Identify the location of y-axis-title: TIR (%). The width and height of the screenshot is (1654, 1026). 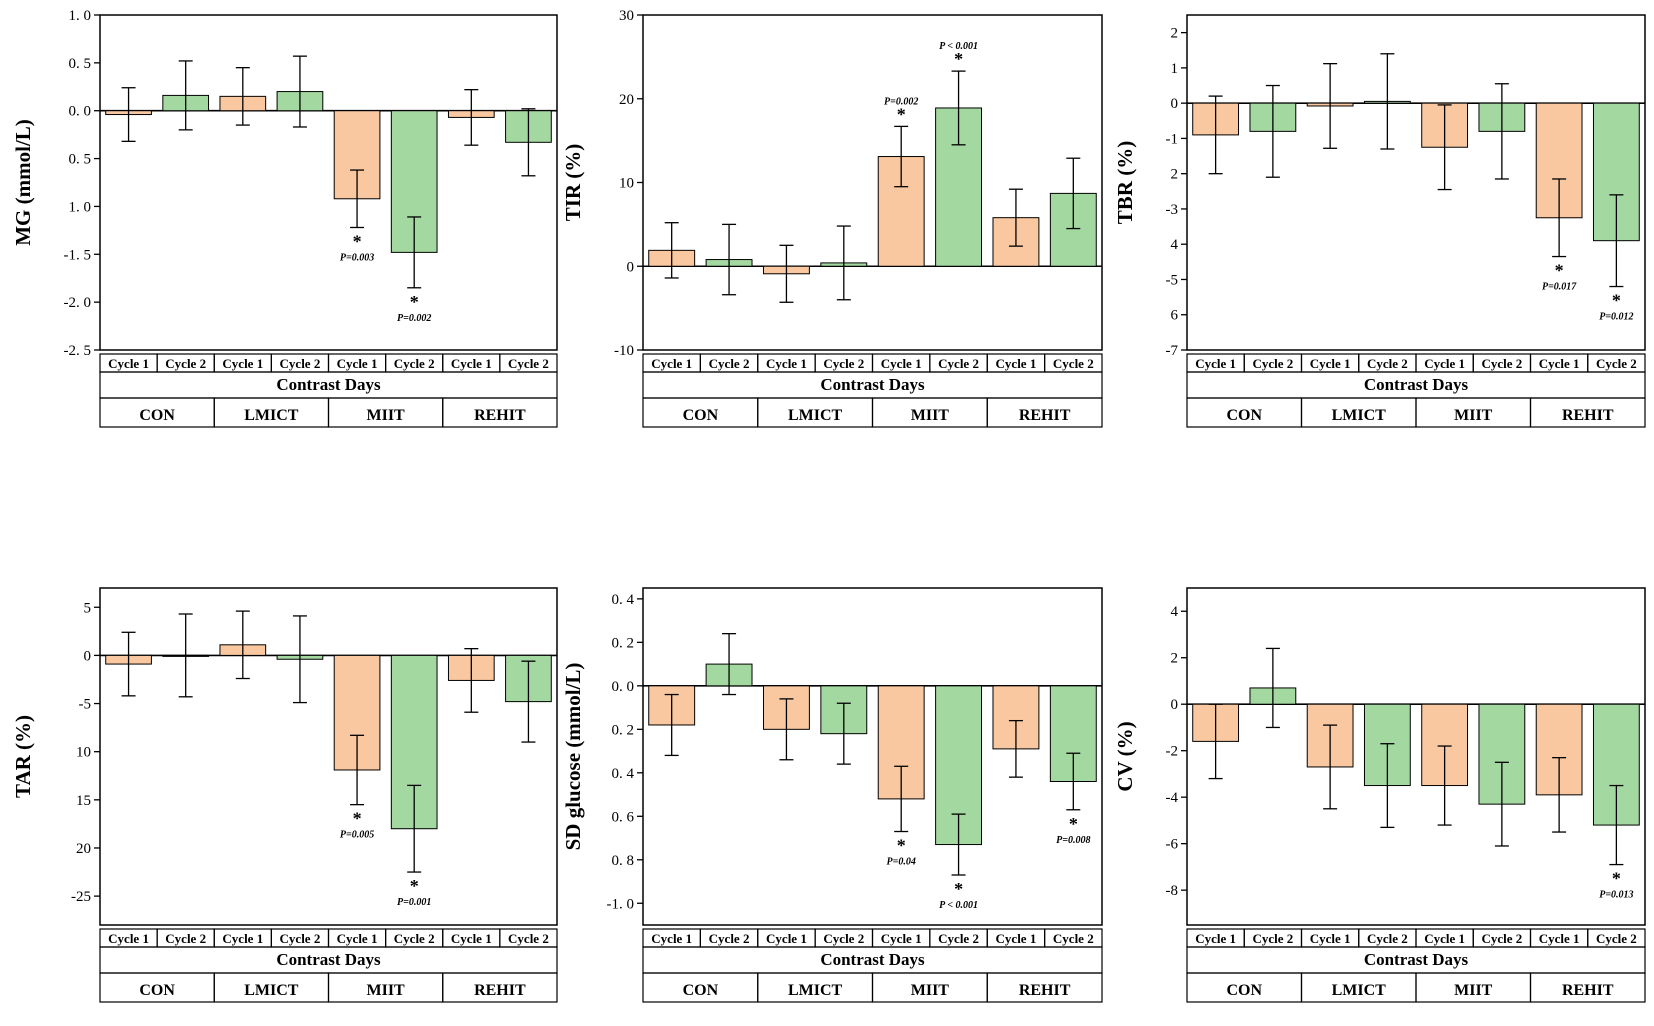
(573, 183).